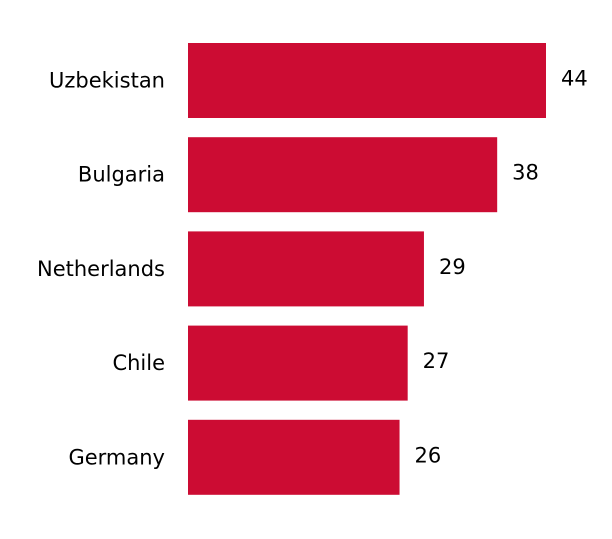 This screenshot has width=612, height=539. Describe the element at coordinates (452, 267) in the screenshot. I see `value-label: 29` at that location.